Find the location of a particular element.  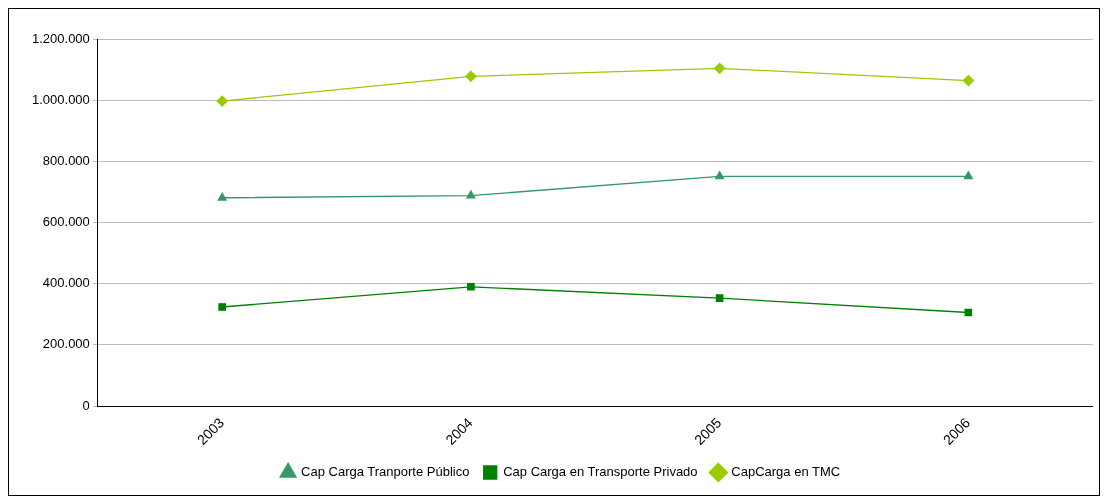

y-tick-label: 400.000 is located at coordinates (66, 283).